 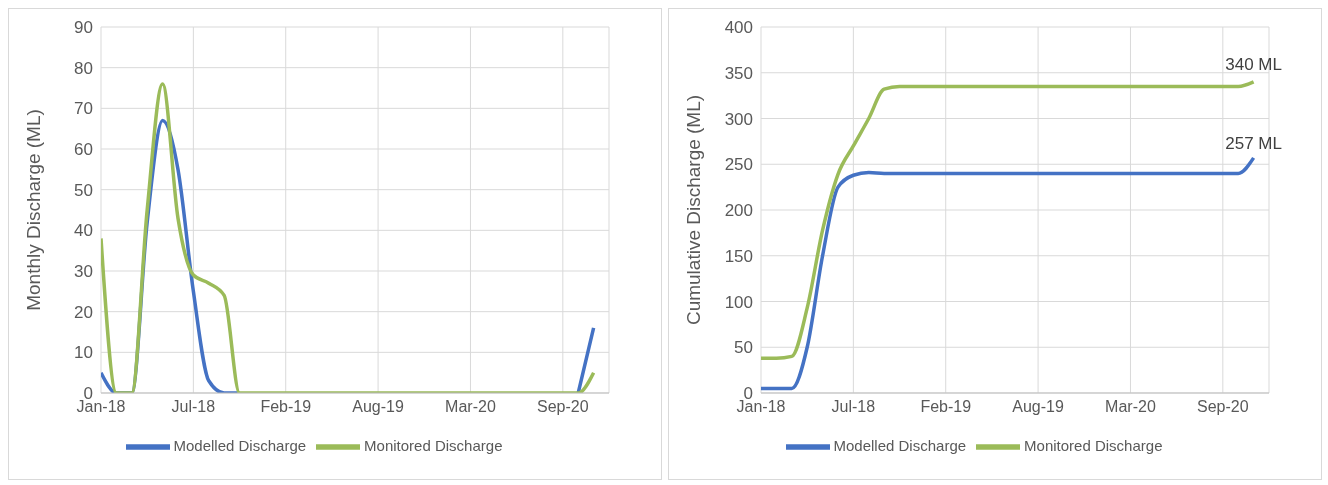 I want to click on y-tick-label: 90, so click(x=83, y=28).